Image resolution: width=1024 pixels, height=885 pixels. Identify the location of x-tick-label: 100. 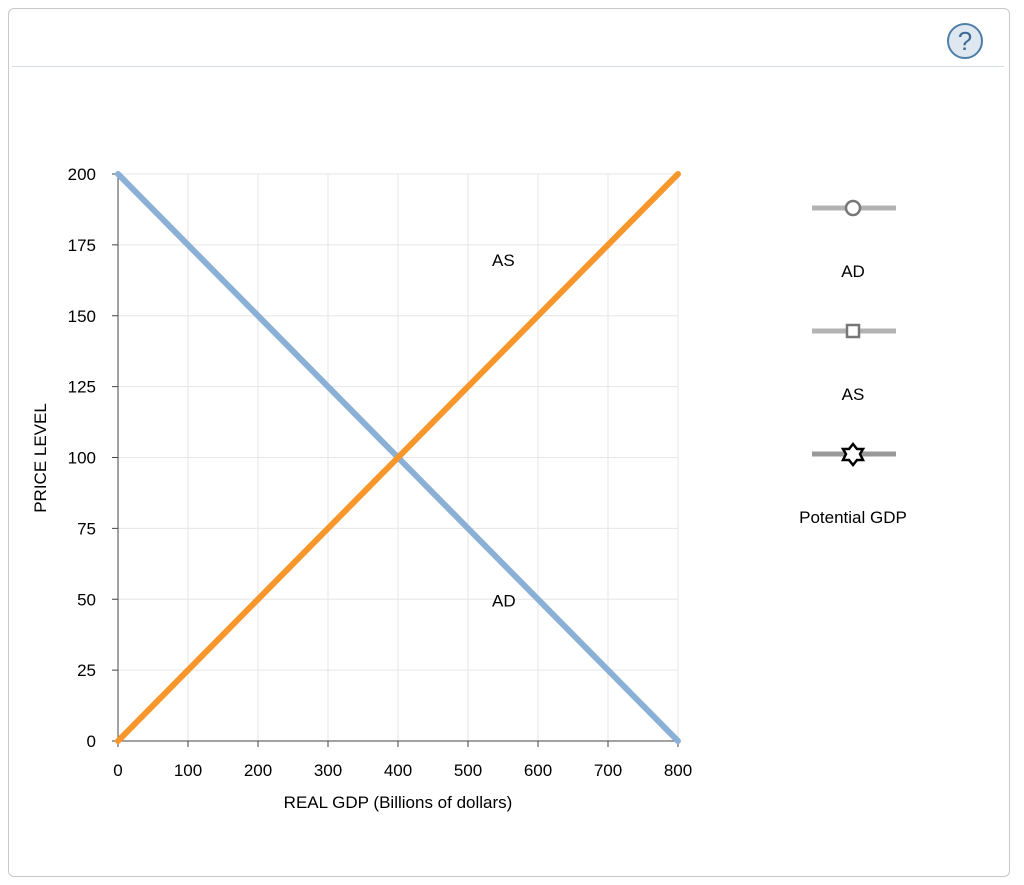
(188, 770).